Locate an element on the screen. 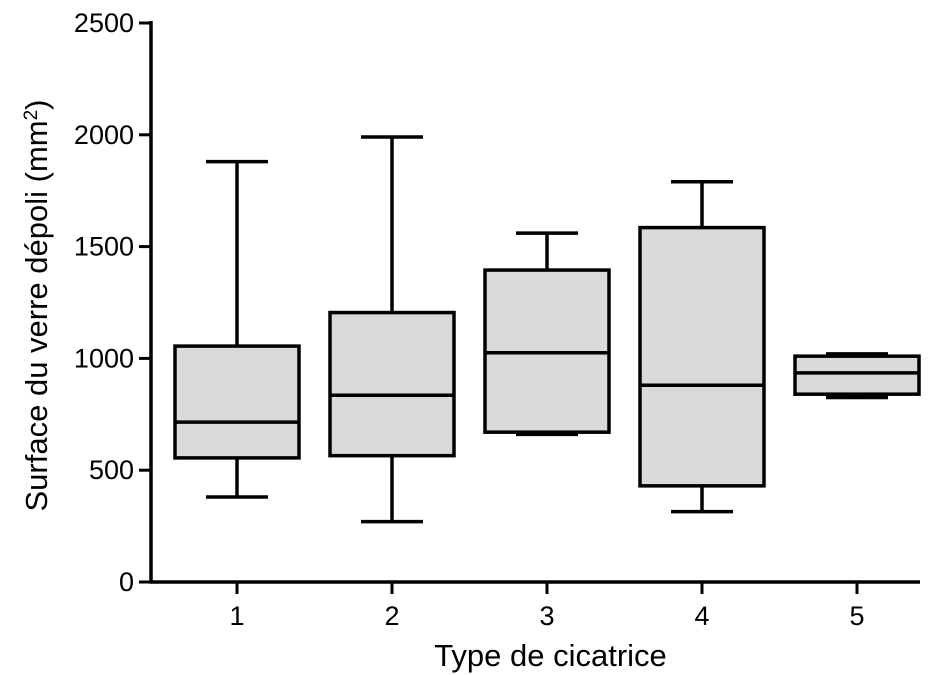 This screenshot has height=675, width=930. y-axis-title: Surface du verre dépoli (mm2) is located at coordinates (36, 305).